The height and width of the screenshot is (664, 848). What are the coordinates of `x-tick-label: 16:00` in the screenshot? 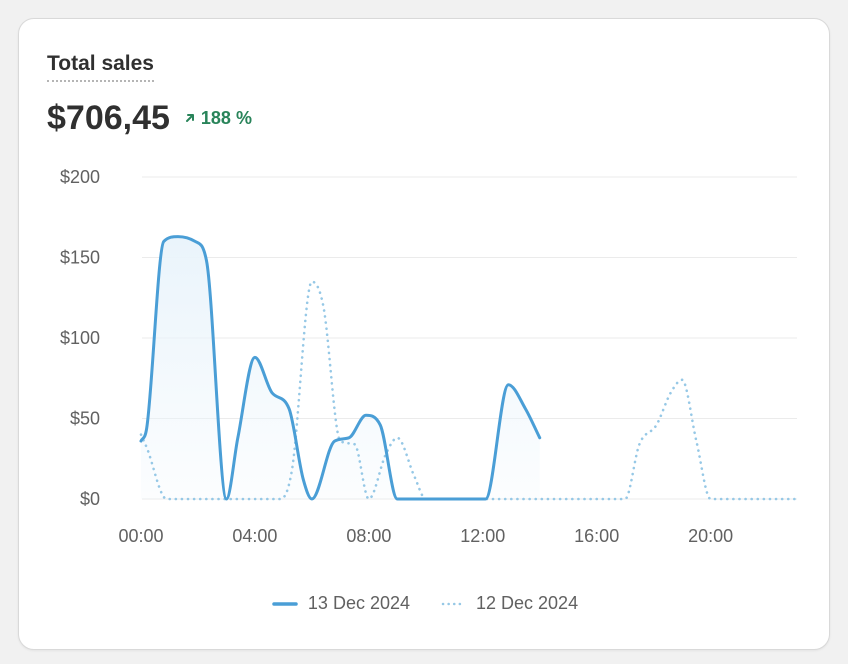 It's located at (596, 536).